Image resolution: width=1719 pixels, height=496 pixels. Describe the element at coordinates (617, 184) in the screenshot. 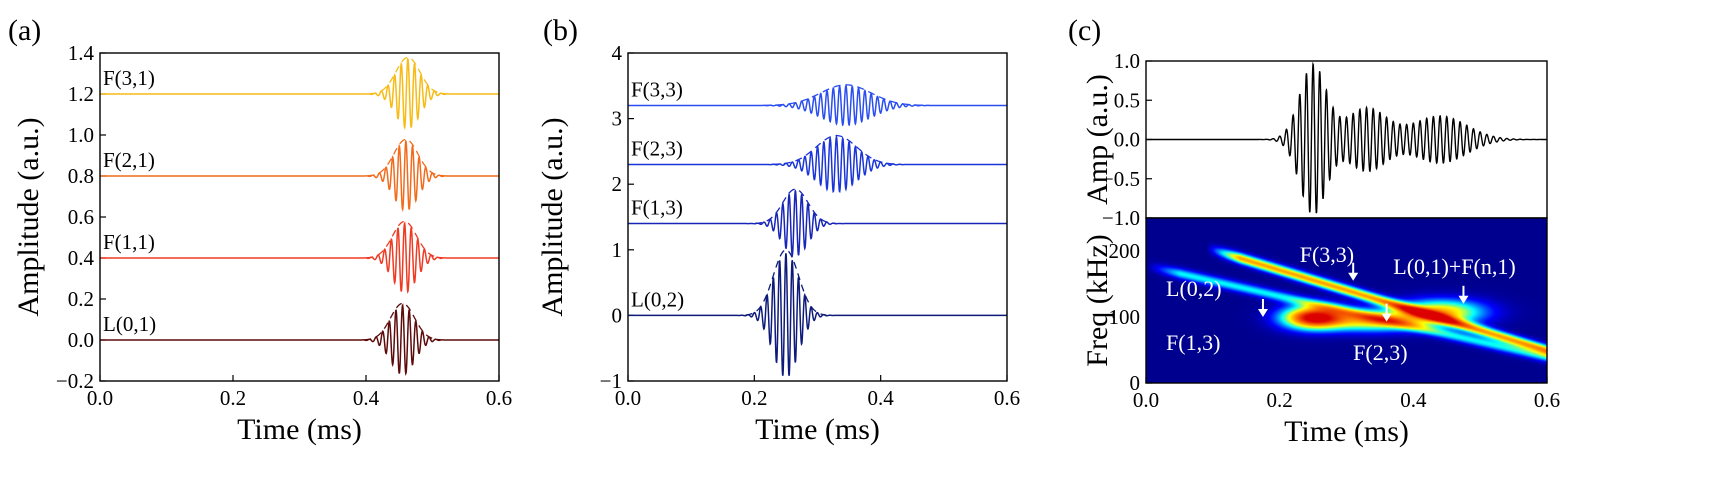

I see `y-tick-label: 2` at that location.